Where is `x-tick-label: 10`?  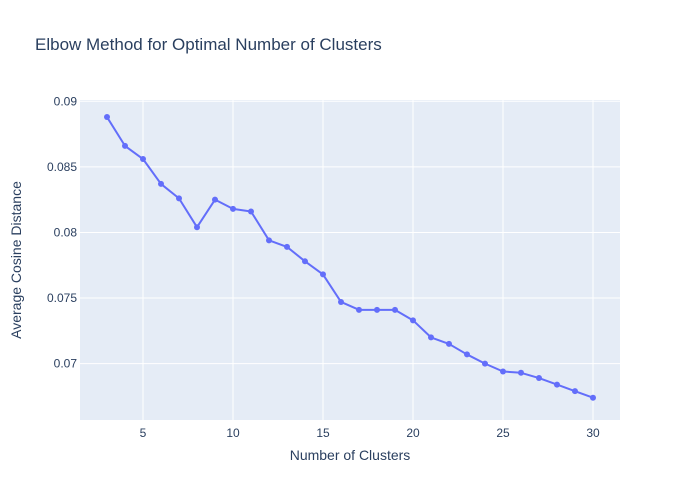 x-tick-label: 10 is located at coordinates (233, 433).